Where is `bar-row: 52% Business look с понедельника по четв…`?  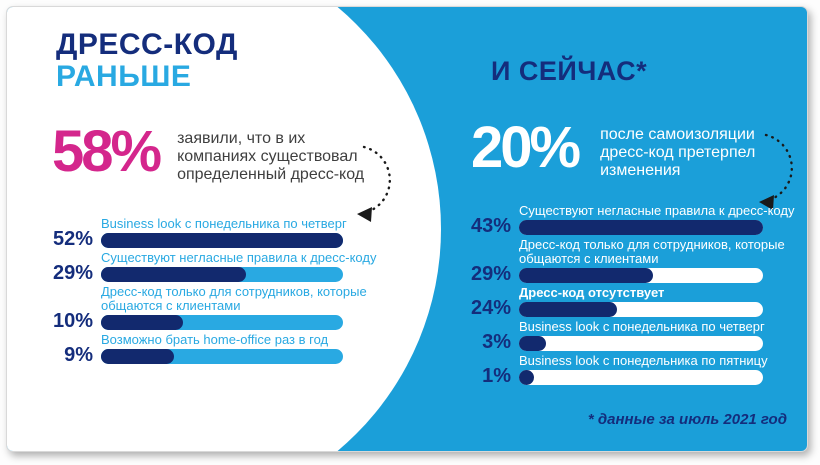
bar-row: 52% Business look с понедельника по четв… is located at coordinates (221, 233).